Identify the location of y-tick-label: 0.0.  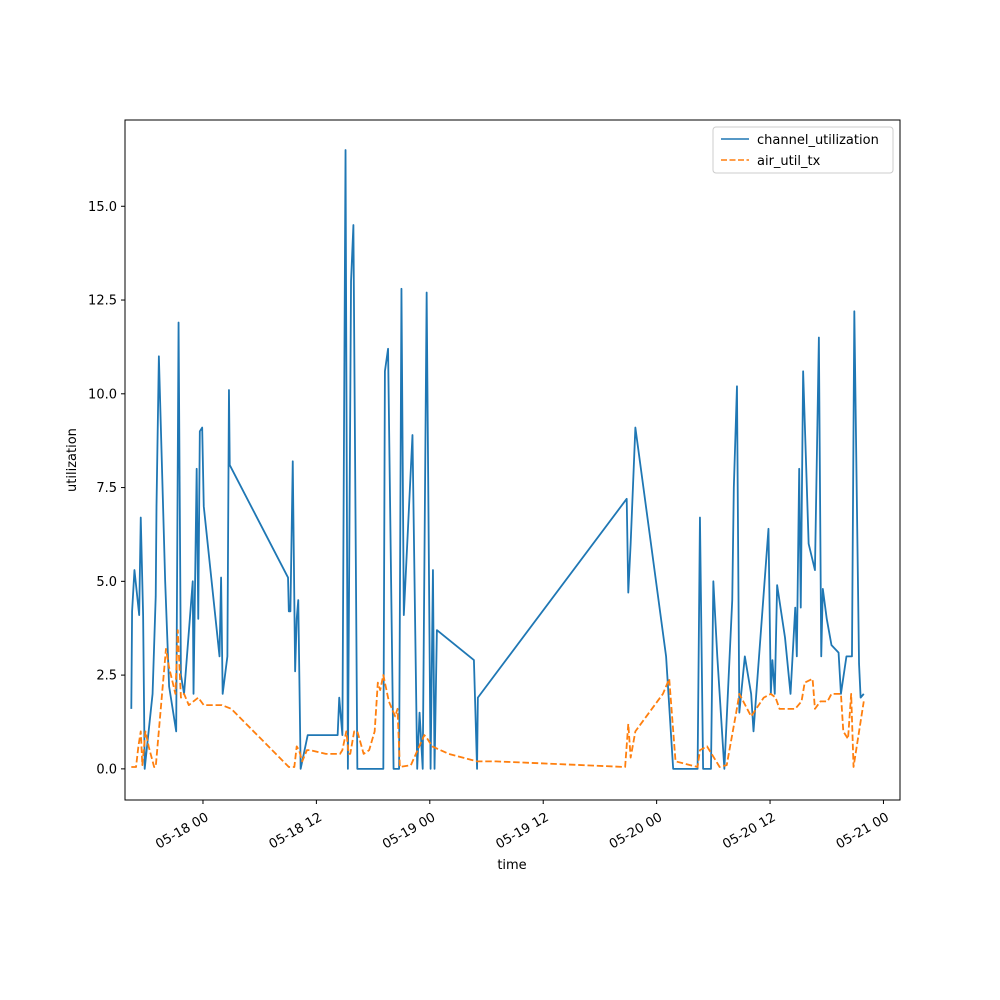
(106, 769).